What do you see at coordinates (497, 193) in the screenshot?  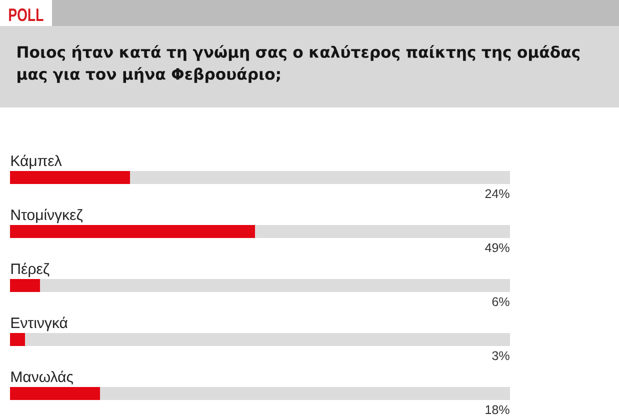 I see `data-label: 24%` at bounding box center [497, 193].